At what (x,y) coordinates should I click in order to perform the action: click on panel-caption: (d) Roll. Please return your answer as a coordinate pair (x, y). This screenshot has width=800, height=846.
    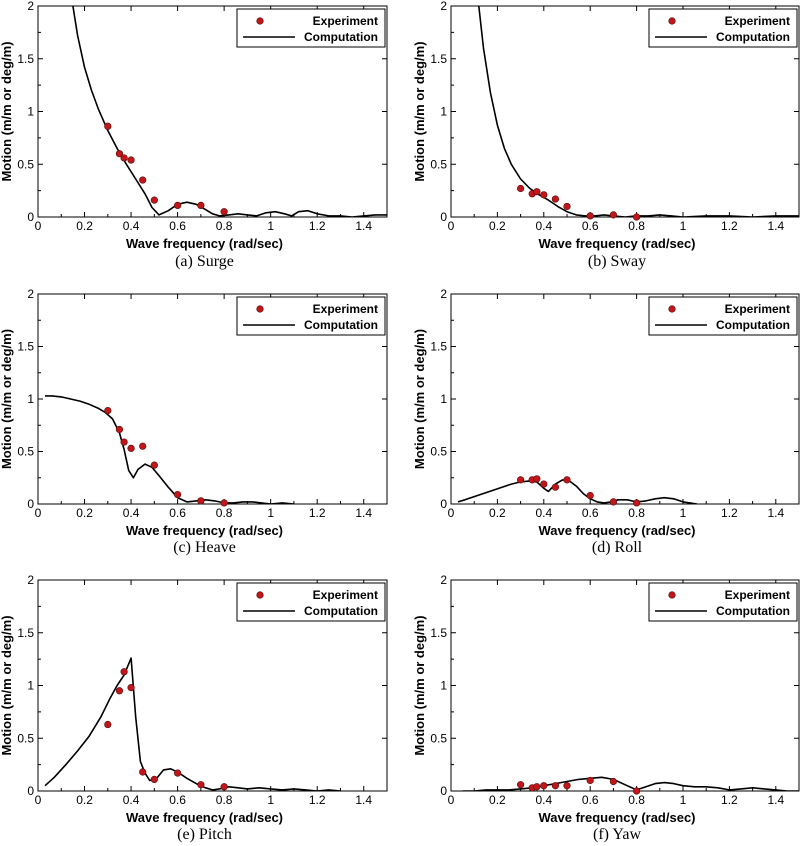
    Looking at the image, I should click on (617, 547).